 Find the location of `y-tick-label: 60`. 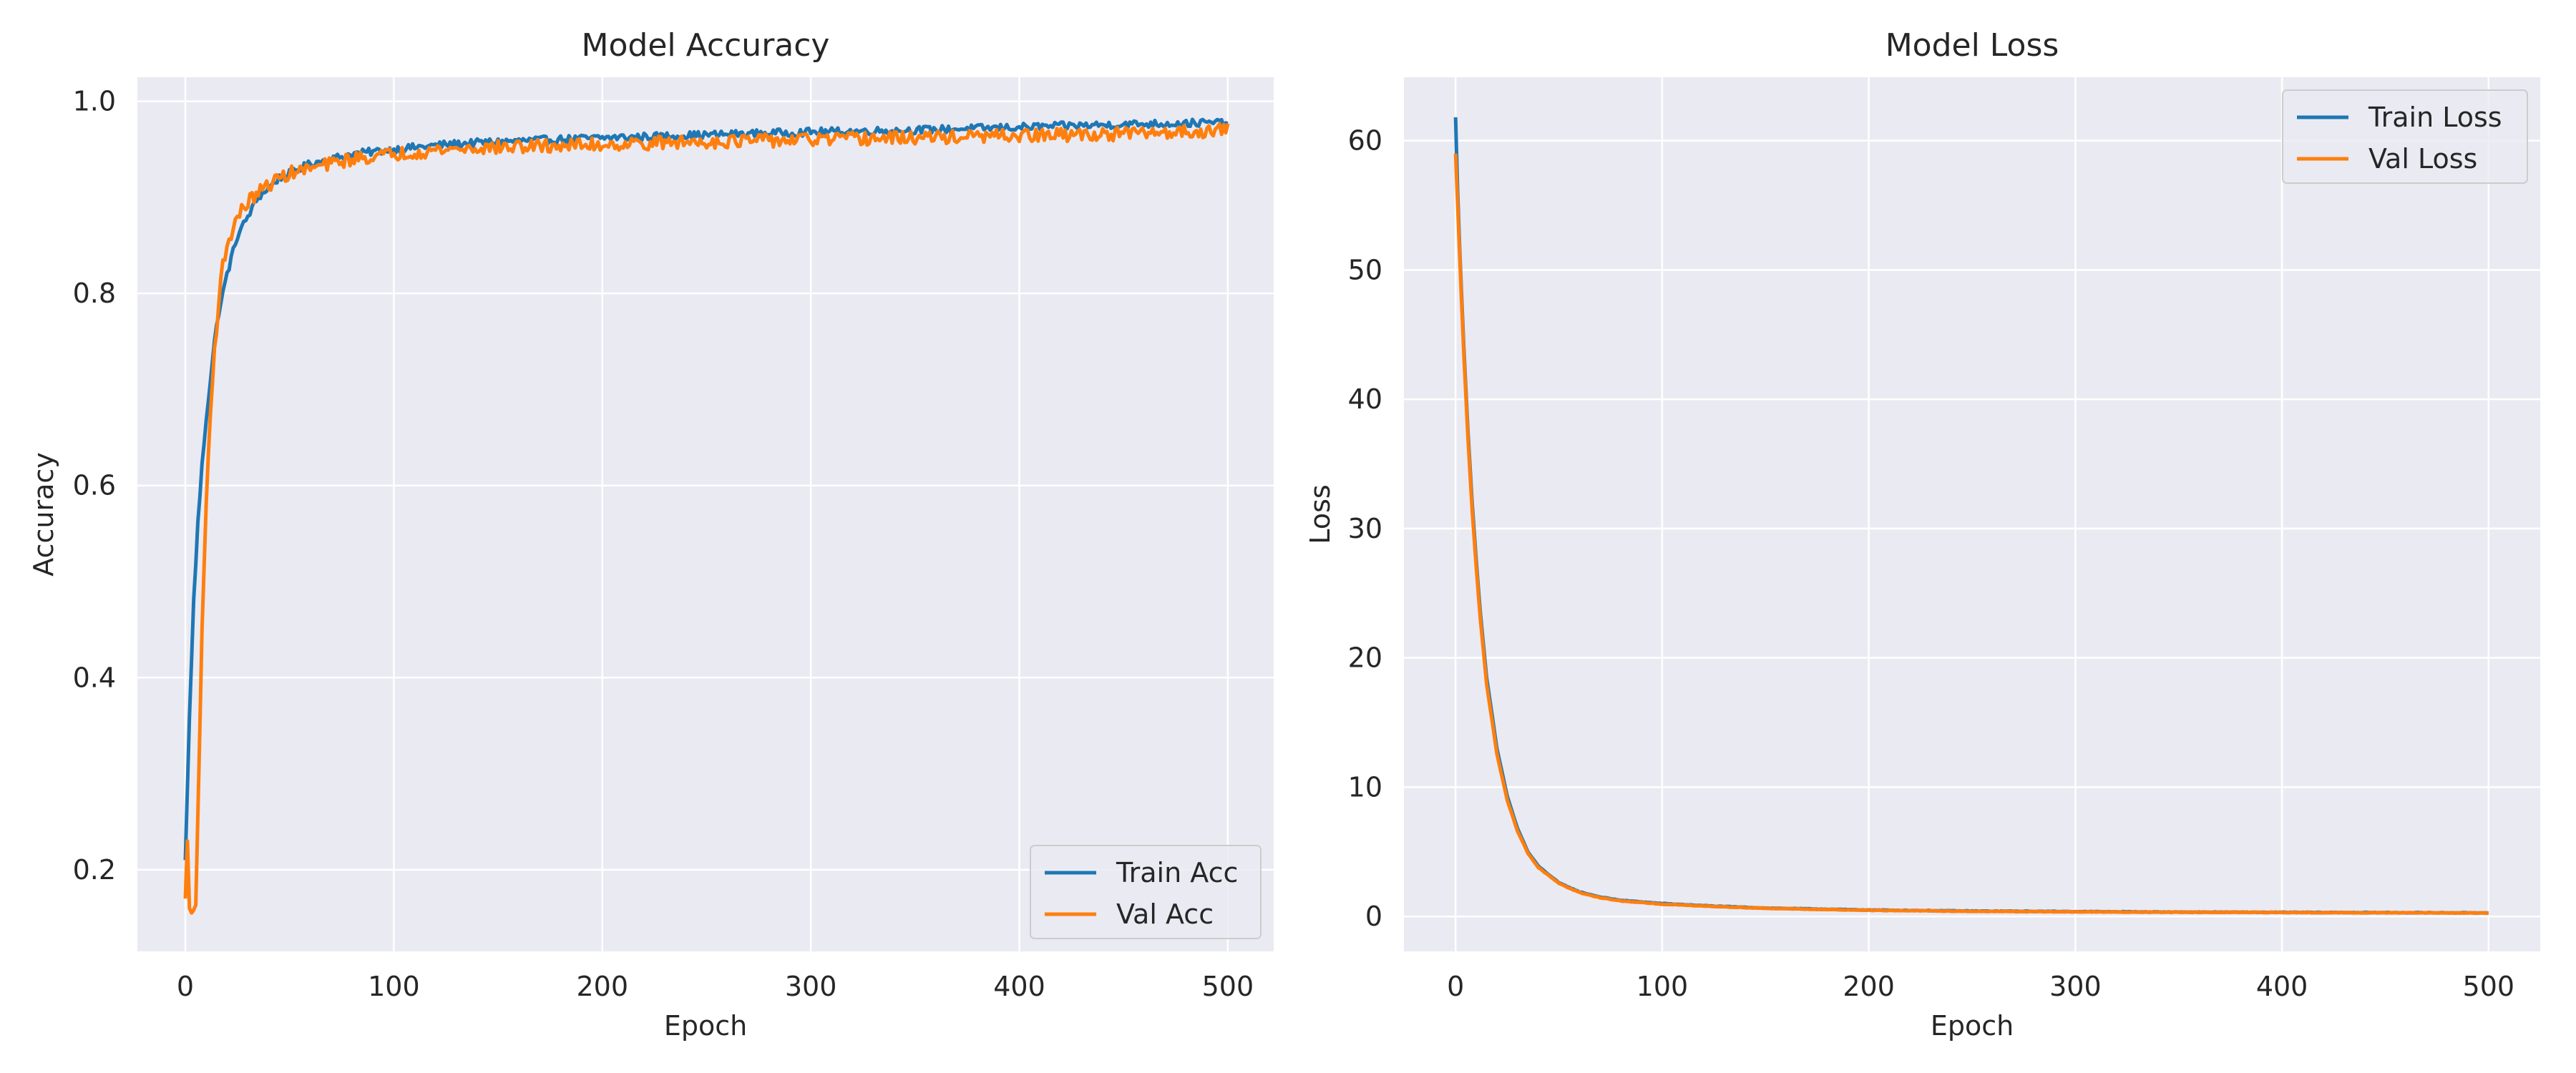

y-tick-label: 60 is located at coordinates (1365, 141).